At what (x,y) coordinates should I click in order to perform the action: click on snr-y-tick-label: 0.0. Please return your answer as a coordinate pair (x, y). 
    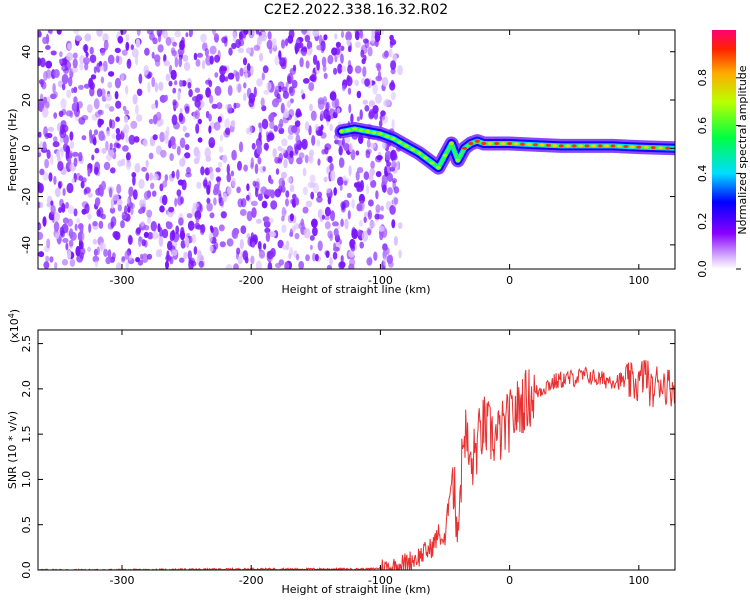
    Looking at the image, I should click on (26, 570).